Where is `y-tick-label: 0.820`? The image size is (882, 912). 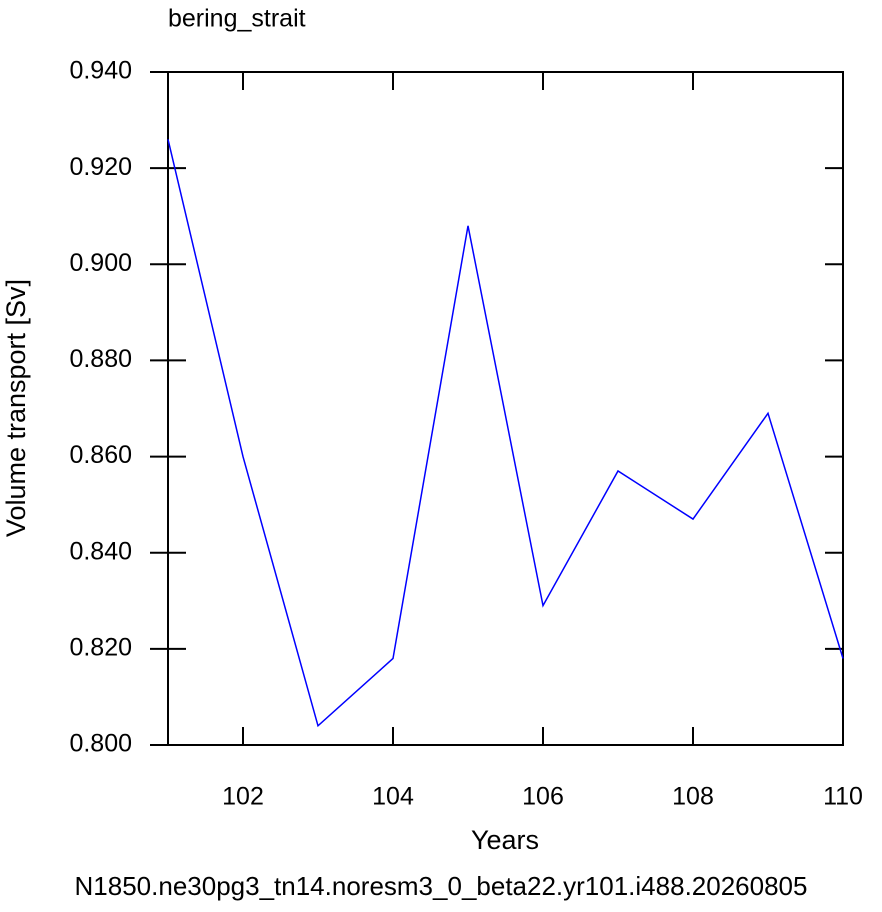
y-tick-label: 0.820 is located at coordinates (100, 647).